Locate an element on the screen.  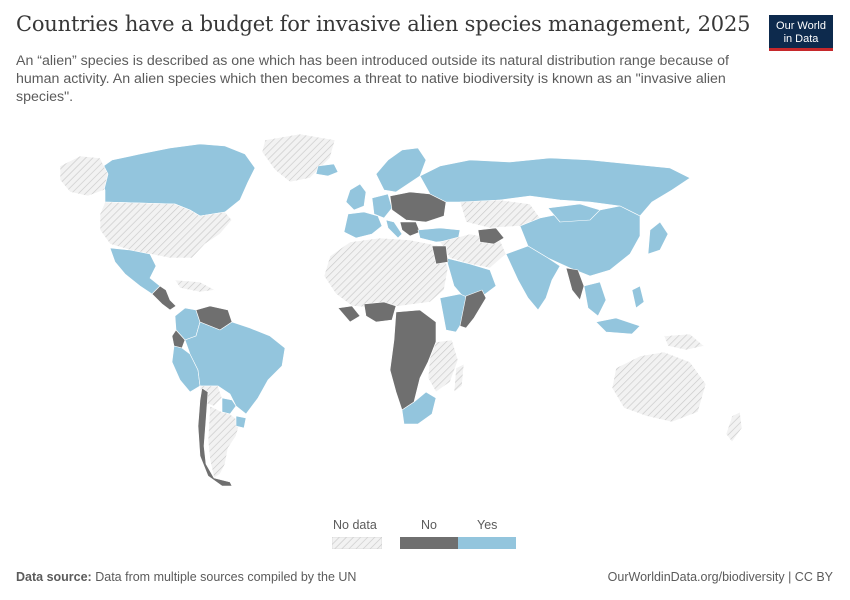
region-somalia is located at coordinates (473, 309).